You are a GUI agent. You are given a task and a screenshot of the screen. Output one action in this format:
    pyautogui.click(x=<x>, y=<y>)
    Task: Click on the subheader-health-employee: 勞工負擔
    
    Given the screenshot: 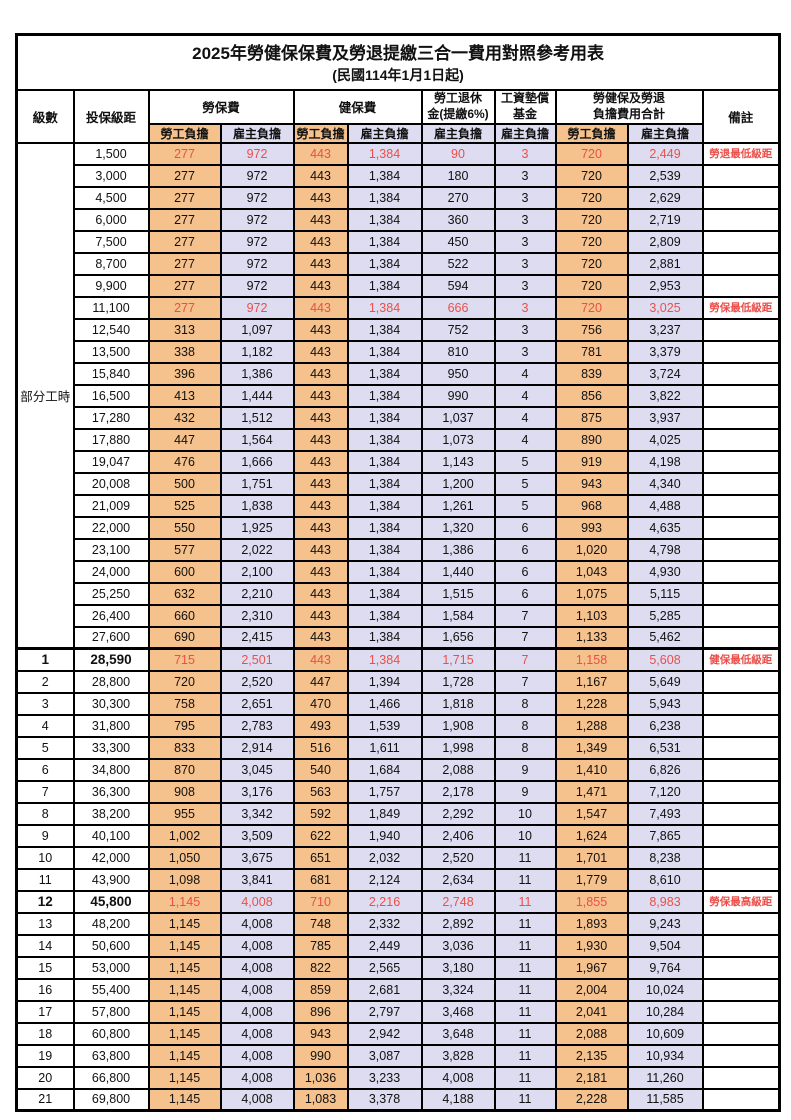 What is the action you would take?
    pyautogui.click(x=320, y=133)
    